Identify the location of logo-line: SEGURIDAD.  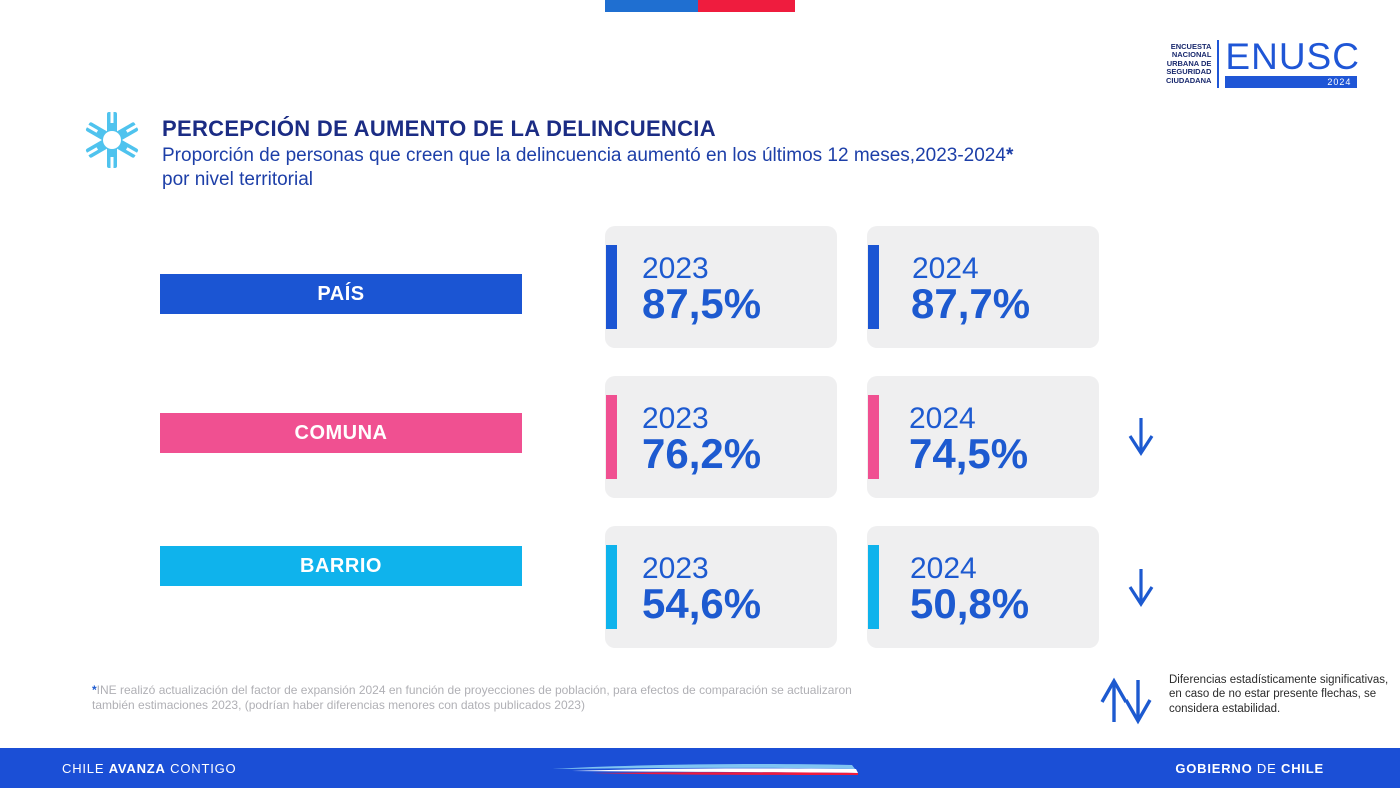
(1189, 72).